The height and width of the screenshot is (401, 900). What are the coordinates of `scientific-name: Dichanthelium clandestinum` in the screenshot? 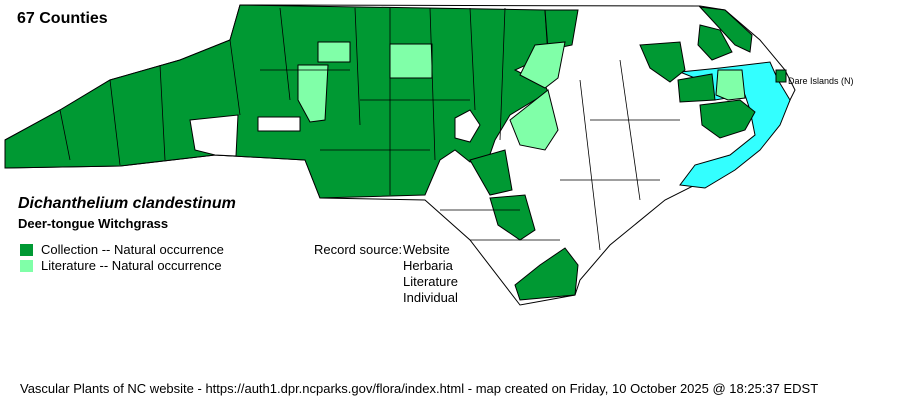 It's located at (127, 203).